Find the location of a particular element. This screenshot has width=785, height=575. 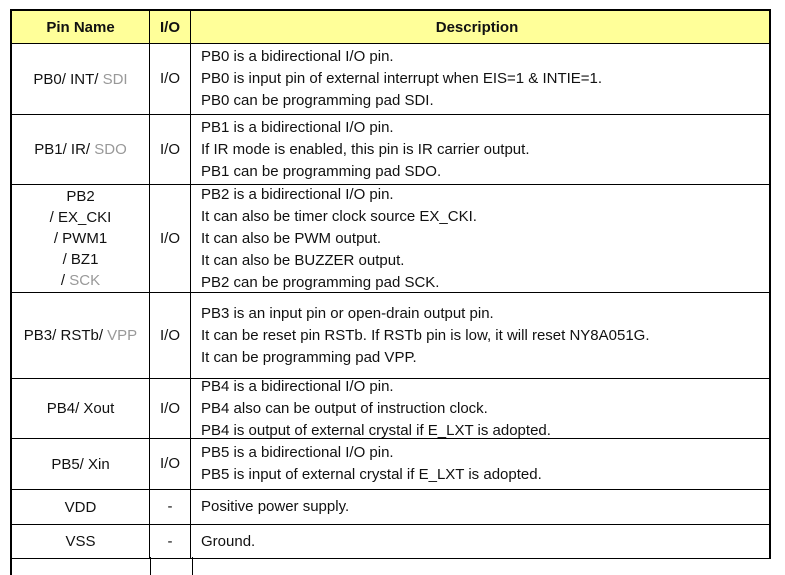

pin-name-segment: VDD is located at coordinates (80, 507).